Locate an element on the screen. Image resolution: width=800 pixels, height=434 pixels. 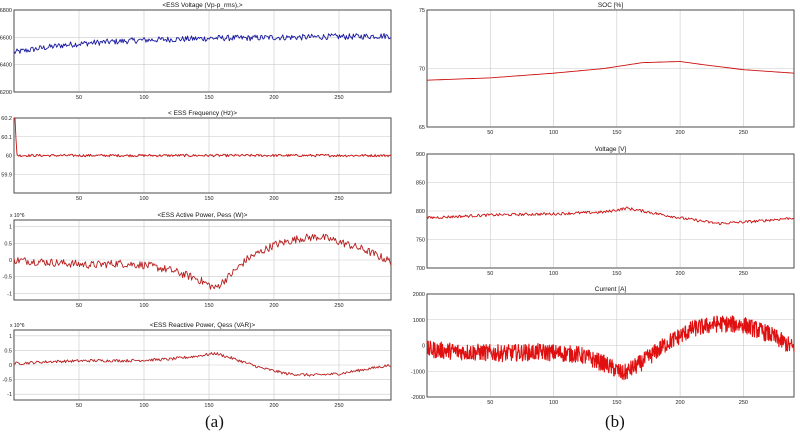
y-tick-label: 6800 is located at coordinates (6, 11).